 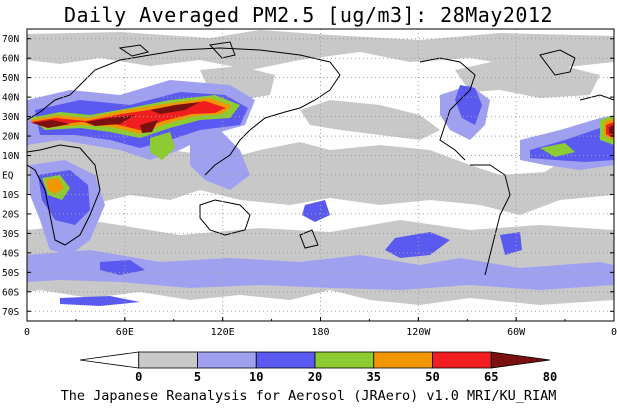 I want to click on lat-label: 70N, so click(x=10, y=39).